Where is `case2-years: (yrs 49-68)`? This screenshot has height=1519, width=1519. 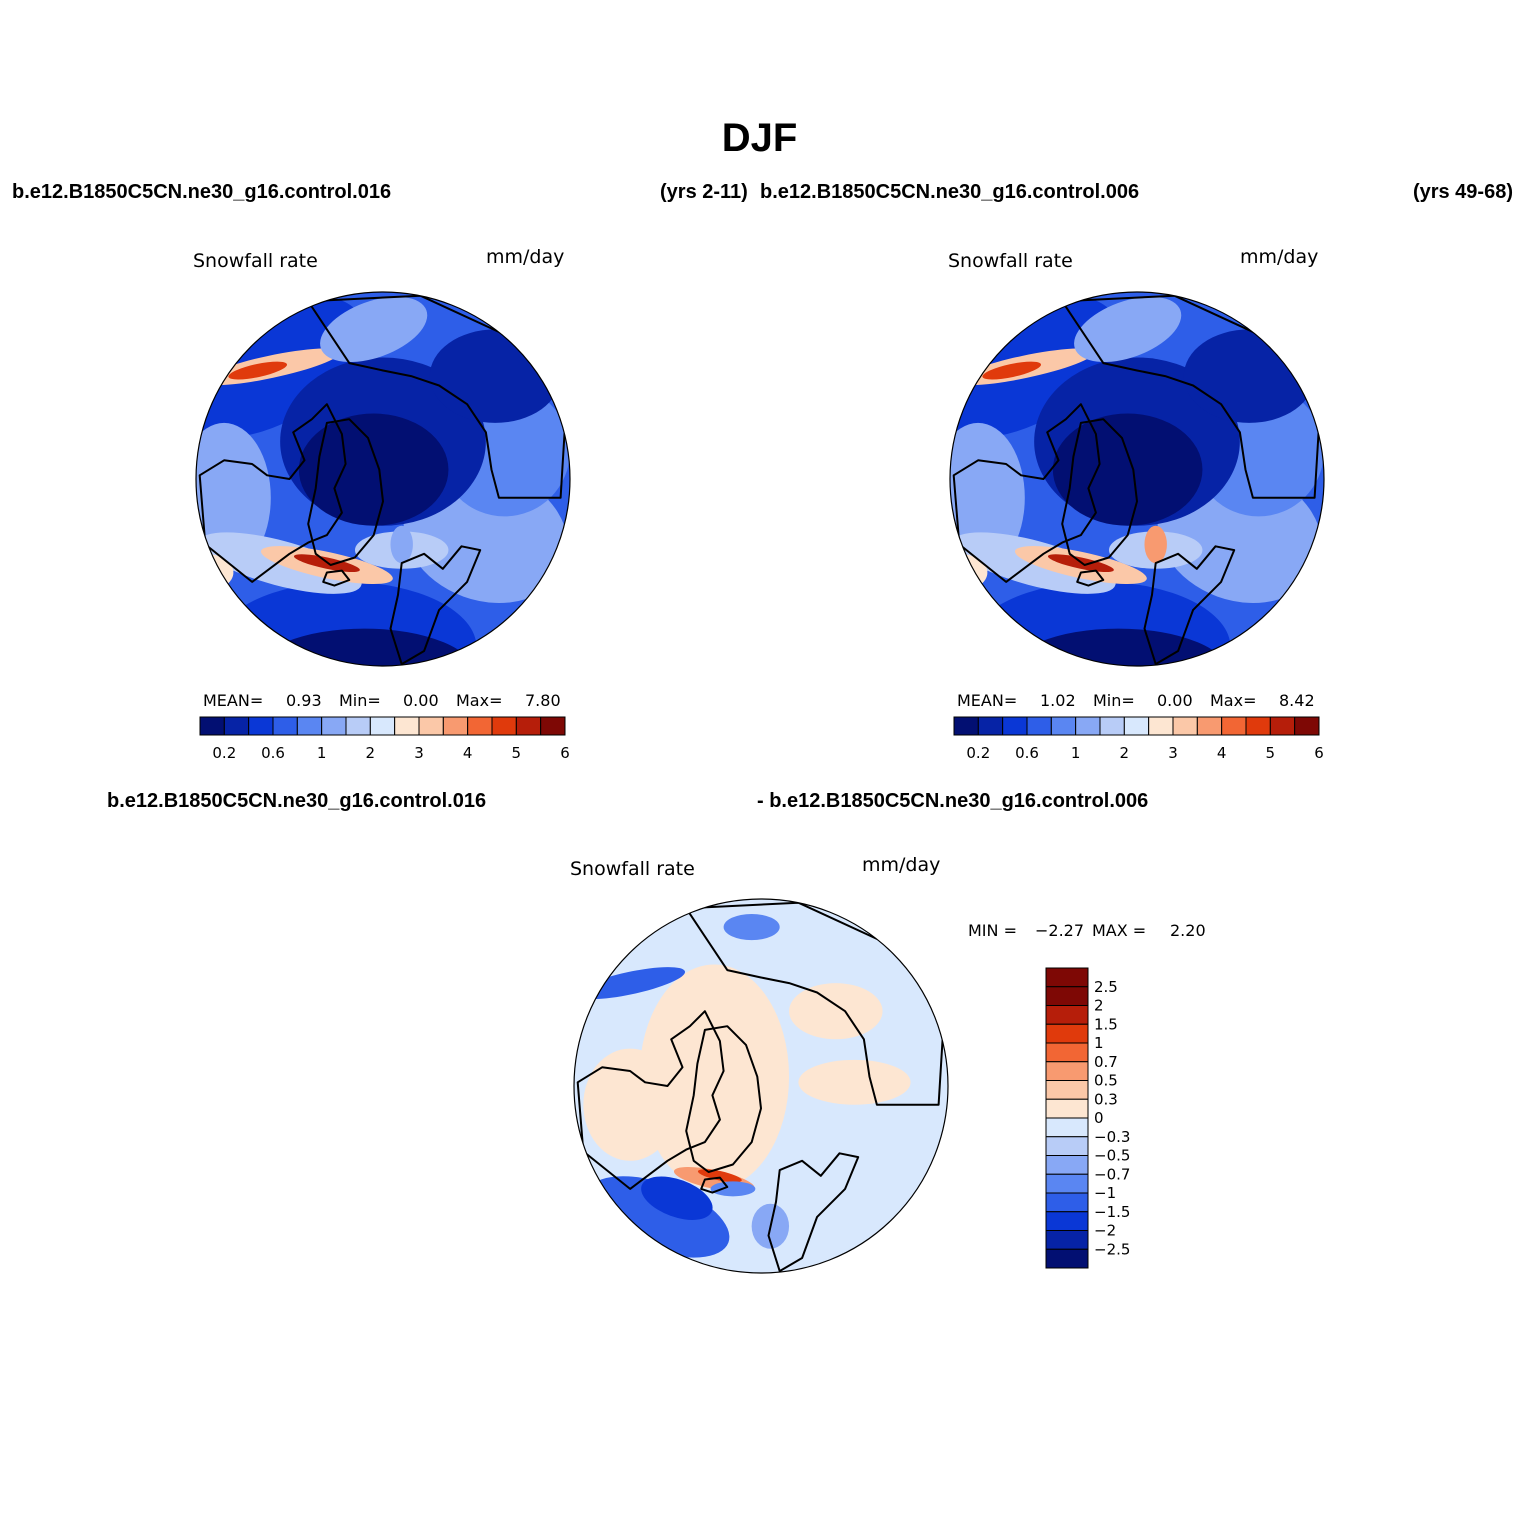 case2-years: (yrs 49-68) is located at coordinates (1462, 192).